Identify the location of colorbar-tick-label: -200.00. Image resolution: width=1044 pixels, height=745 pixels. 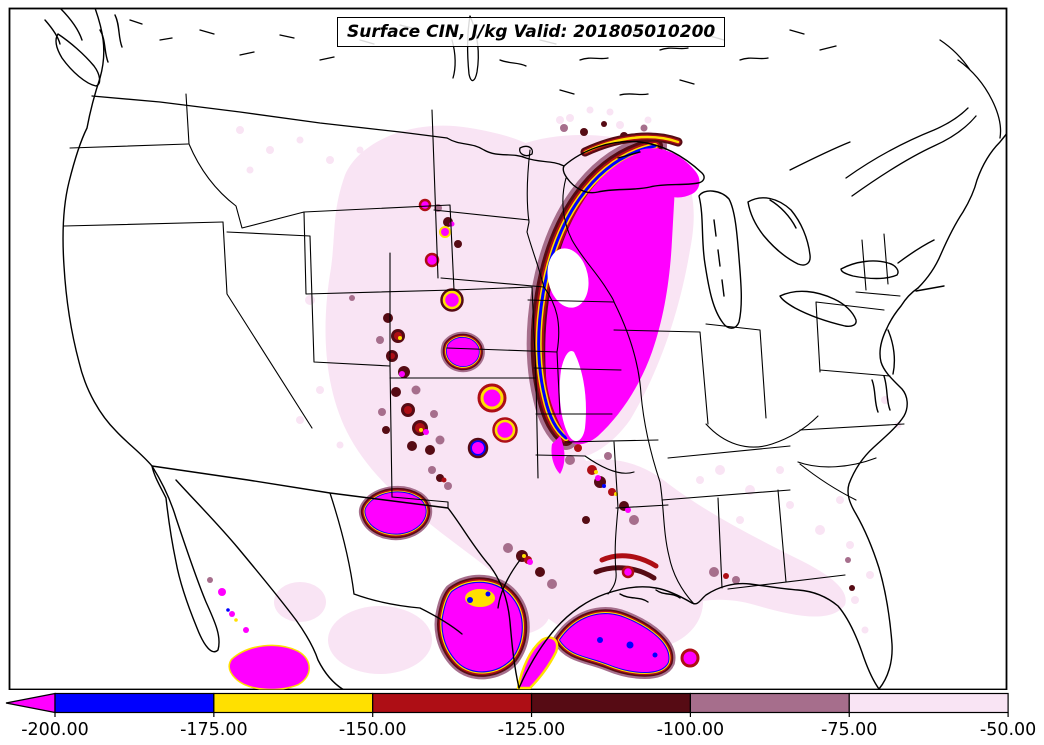
(55, 730).